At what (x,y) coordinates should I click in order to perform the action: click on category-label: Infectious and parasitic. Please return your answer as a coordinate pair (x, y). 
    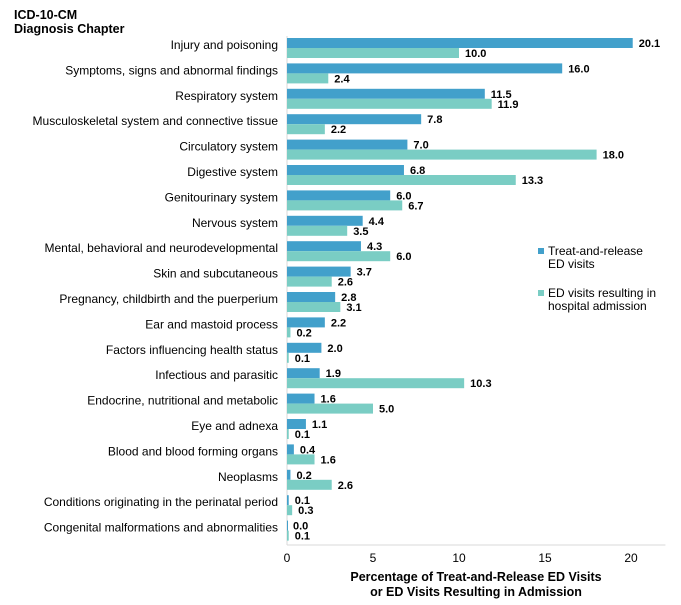
    Looking at the image, I should click on (216, 375).